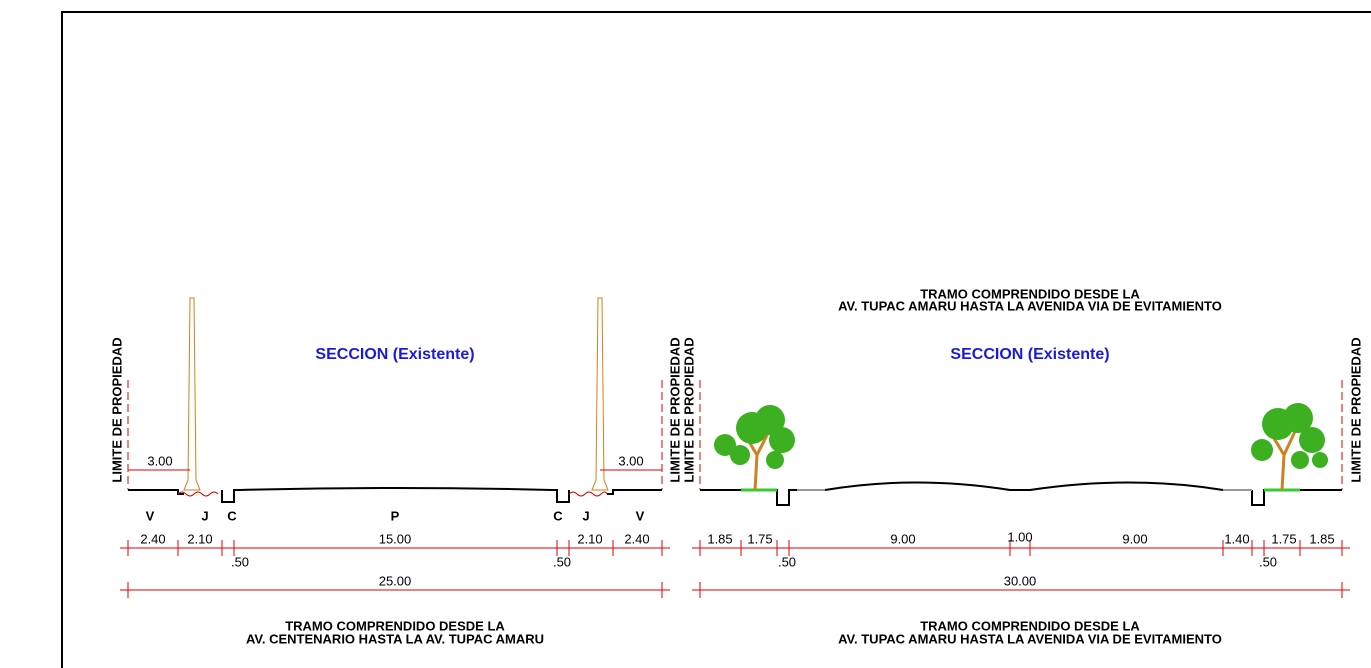 The image size is (1371, 668). I want to click on total-label: 30.00, so click(1020, 580).